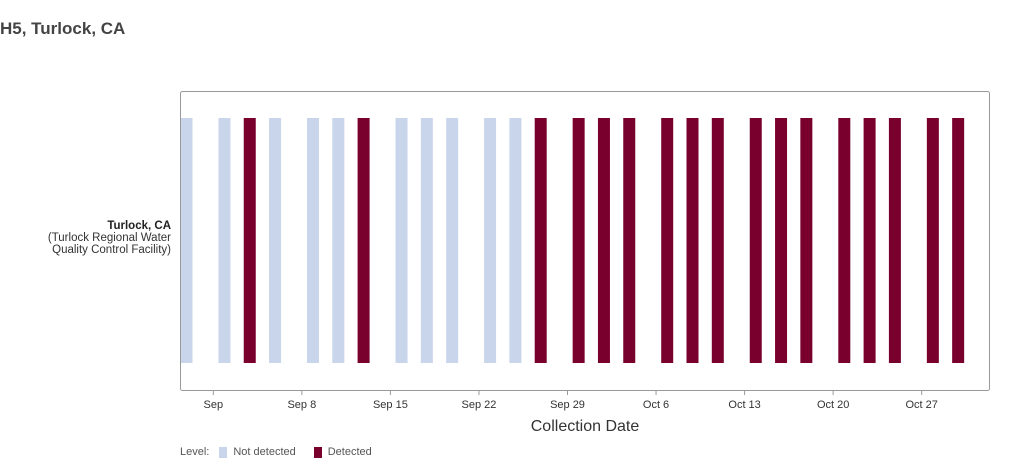  Describe the element at coordinates (111, 250) in the screenshot. I see `facility-line-2: Quality Control Facility)` at that location.